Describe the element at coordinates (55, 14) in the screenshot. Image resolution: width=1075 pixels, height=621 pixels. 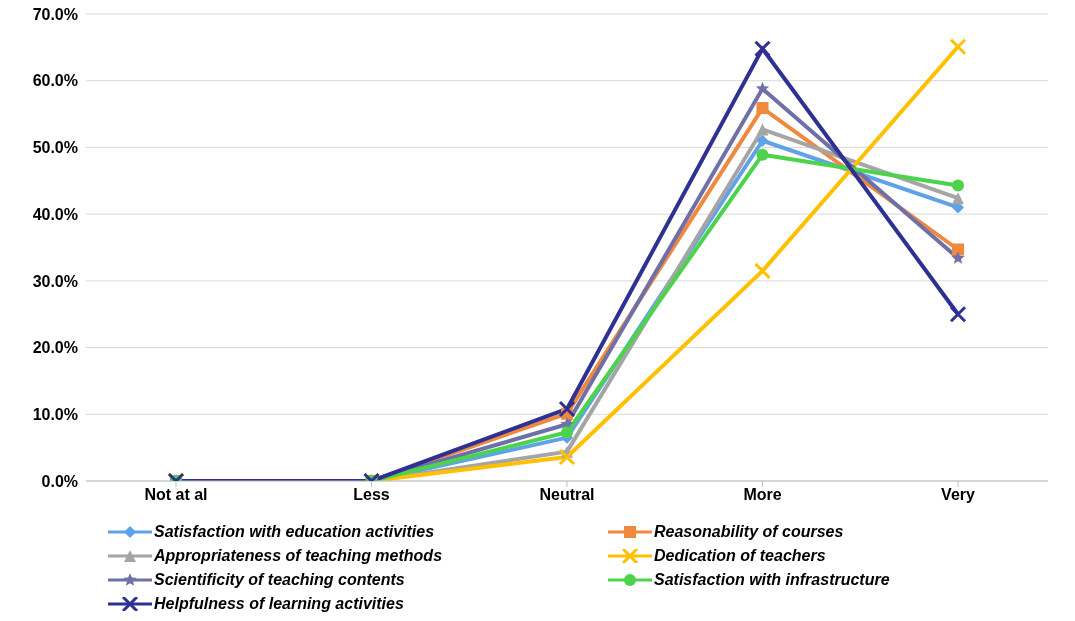
I see `y-tick-label: 70.0%` at that location.